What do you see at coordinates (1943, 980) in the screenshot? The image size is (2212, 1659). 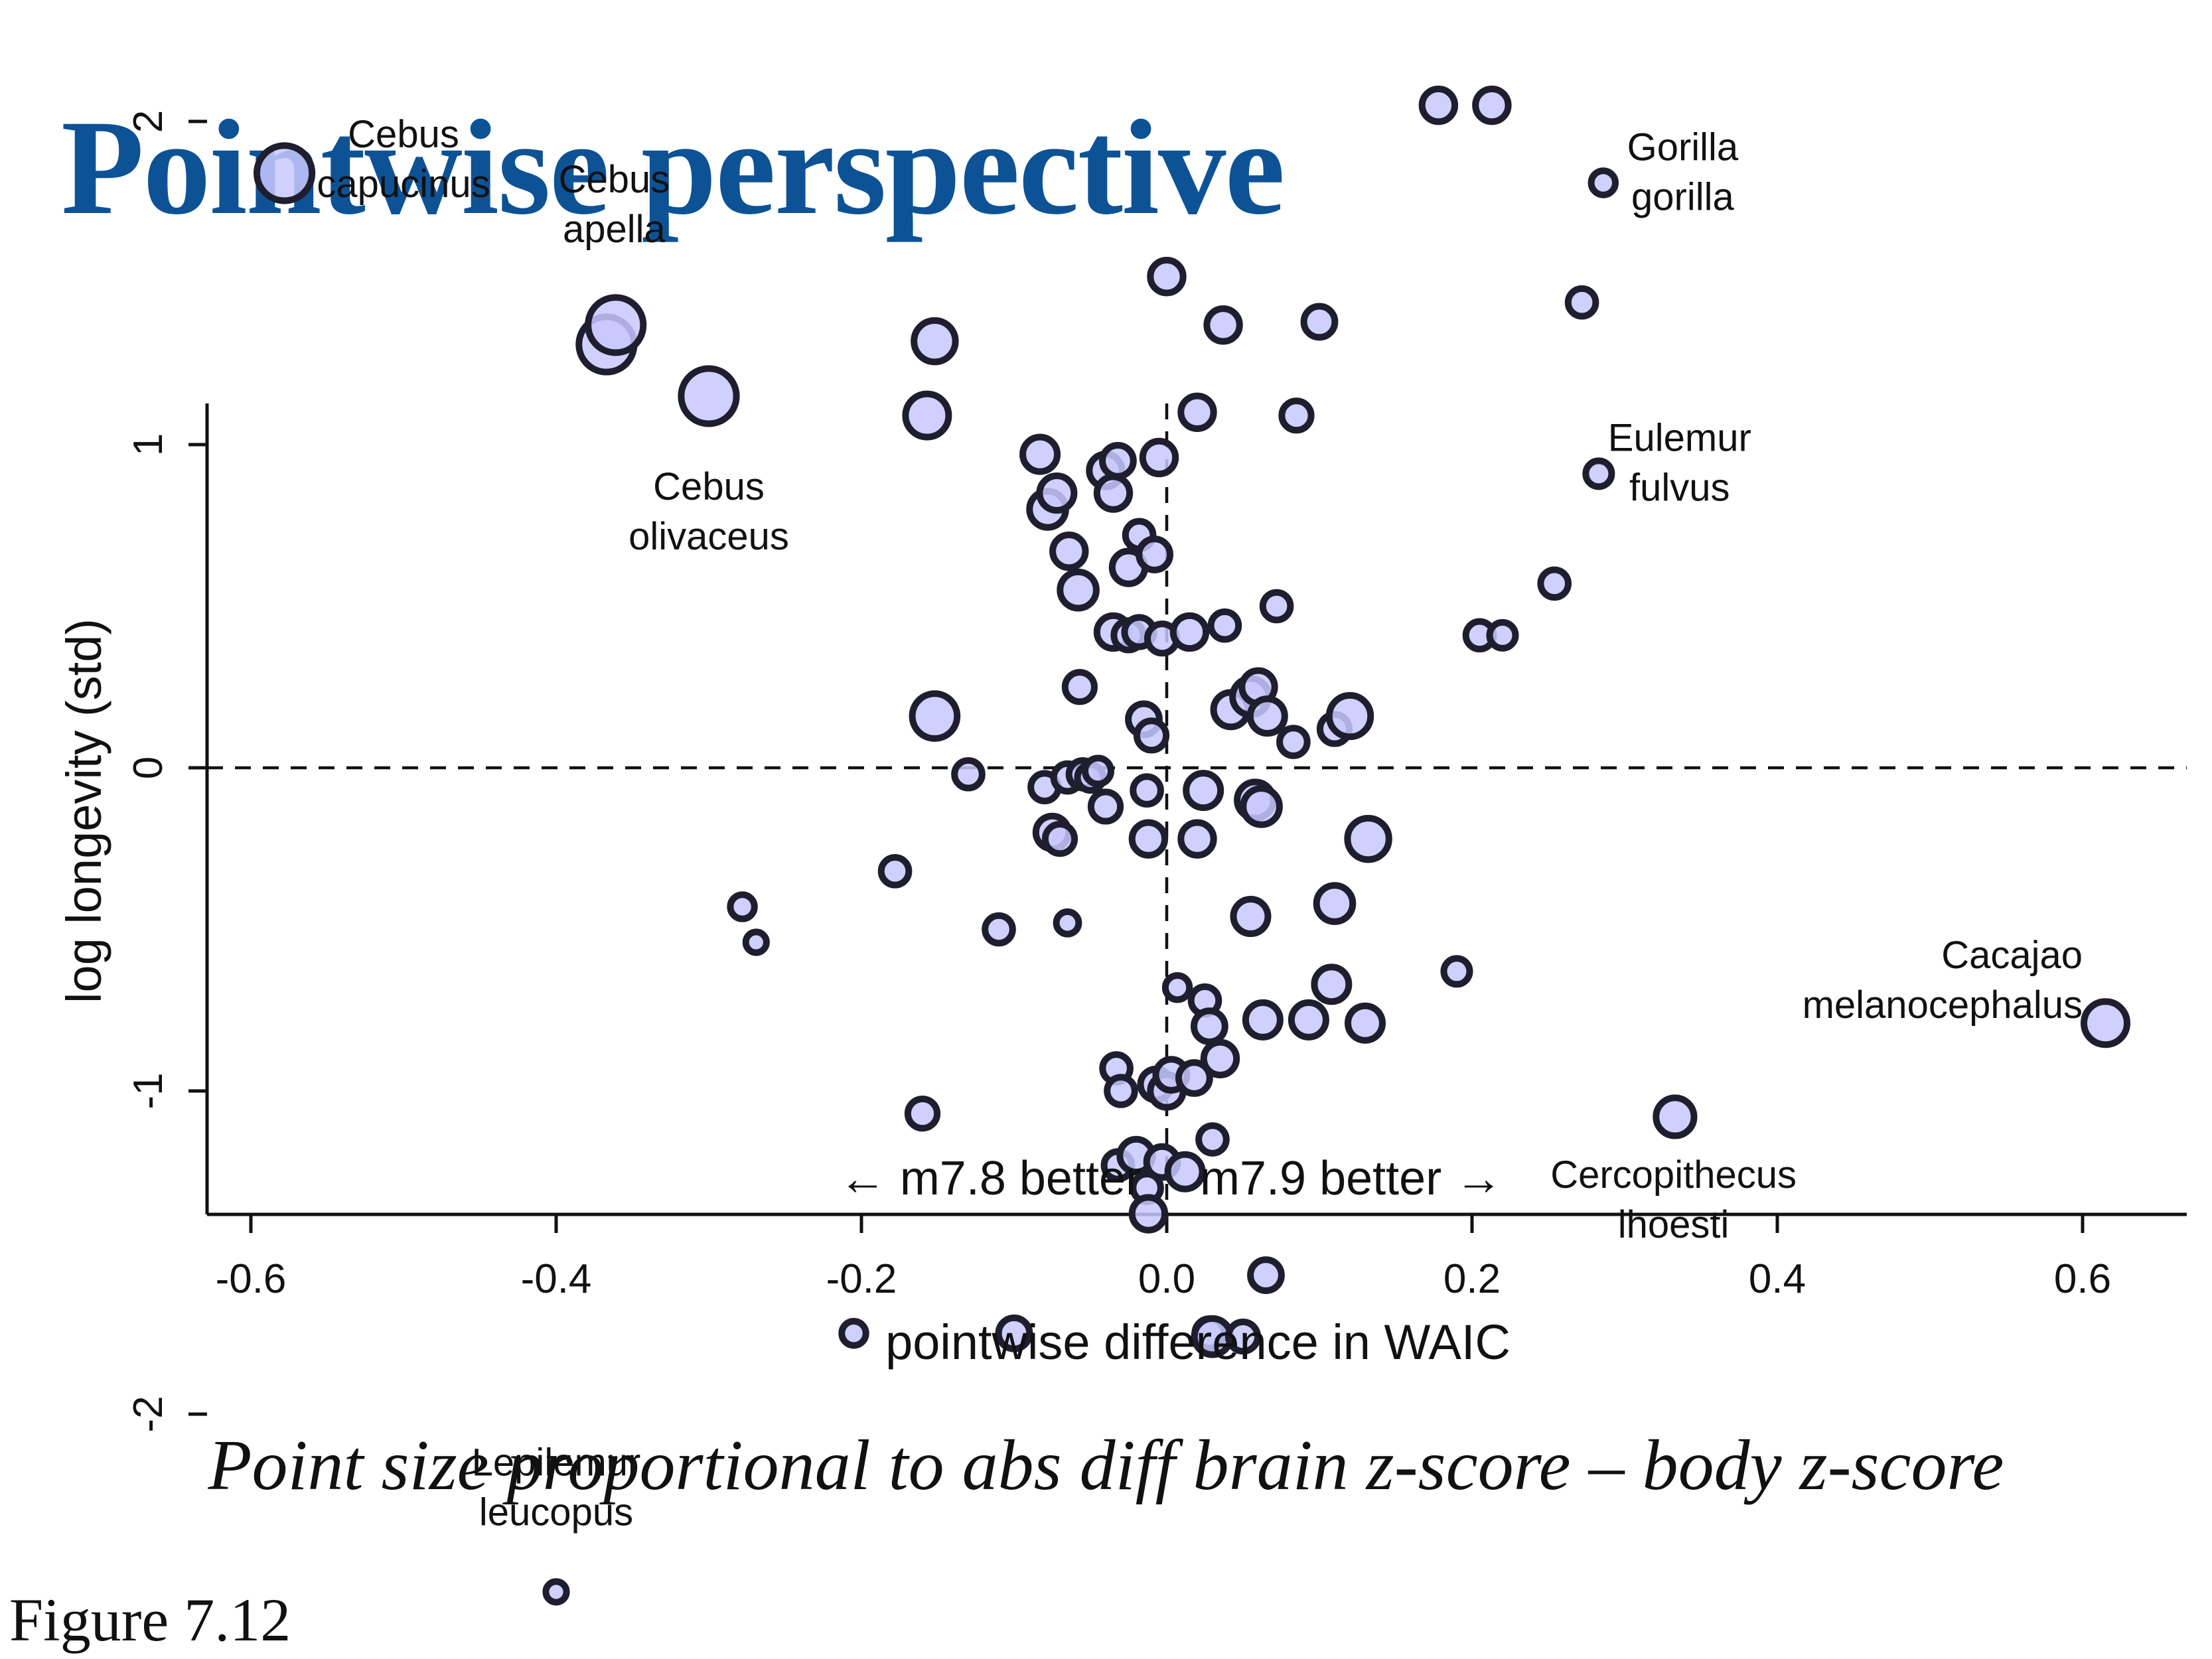 I see `species-label: Cacajao melanocephalus` at bounding box center [1943, 980].